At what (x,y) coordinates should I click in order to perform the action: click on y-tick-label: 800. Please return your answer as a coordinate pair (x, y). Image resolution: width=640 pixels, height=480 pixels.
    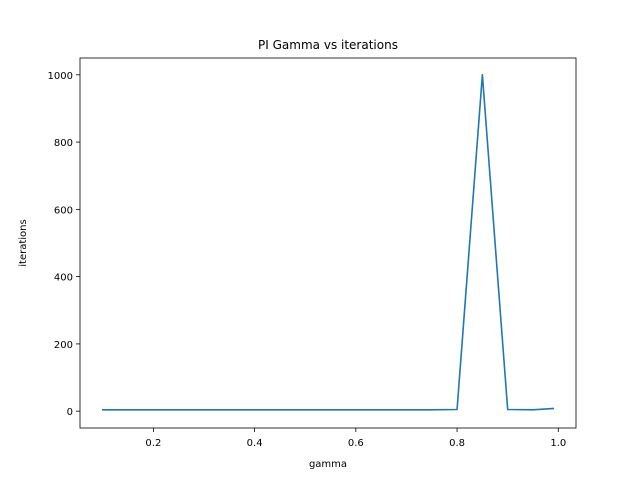
    Looking at the image, I should click on (63, 143).